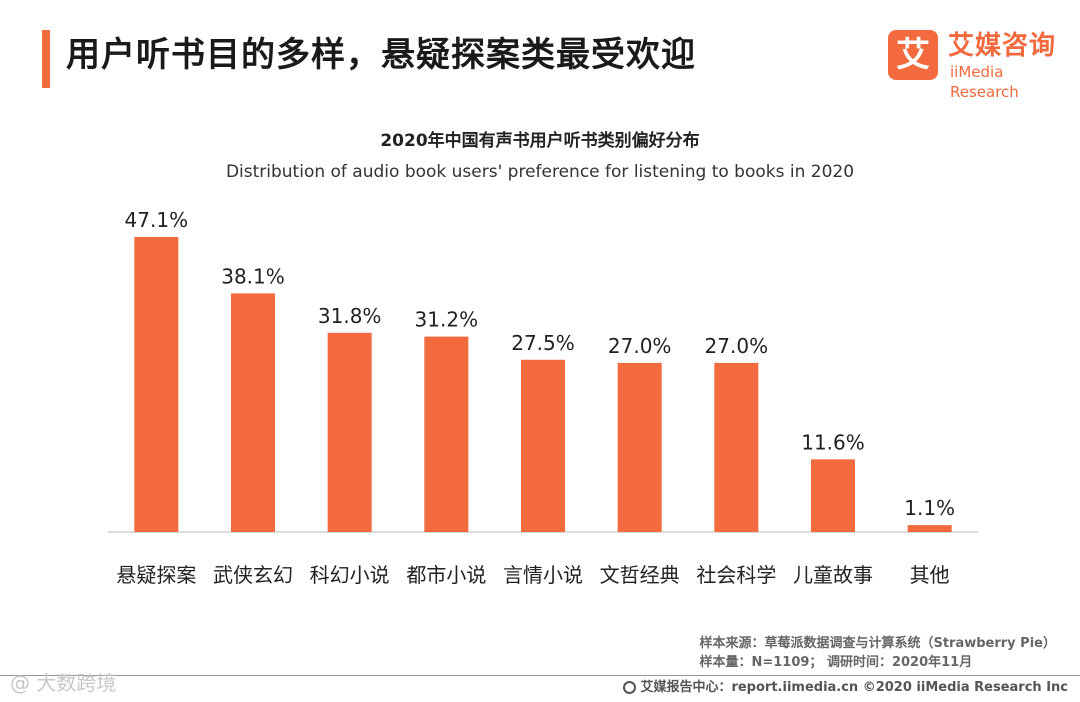  I want to click on category-label-5: 言情小说, so click(543, 575).